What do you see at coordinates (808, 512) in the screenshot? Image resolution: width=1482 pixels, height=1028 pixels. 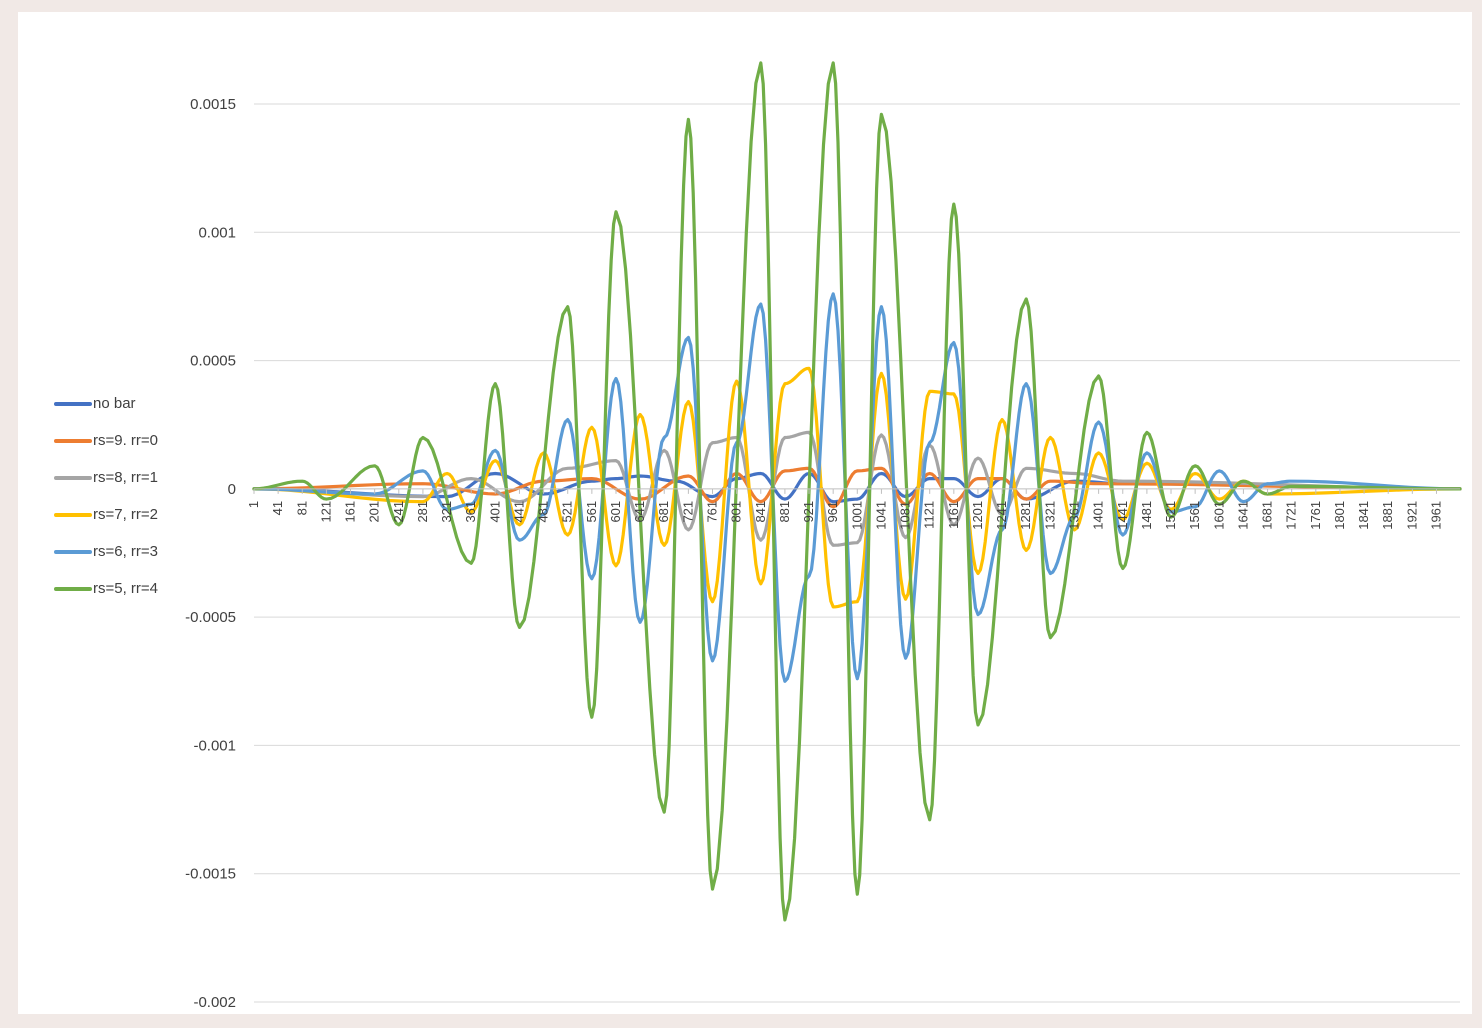 I see `x-tick-label: 921` at bounding box center [808, 512].